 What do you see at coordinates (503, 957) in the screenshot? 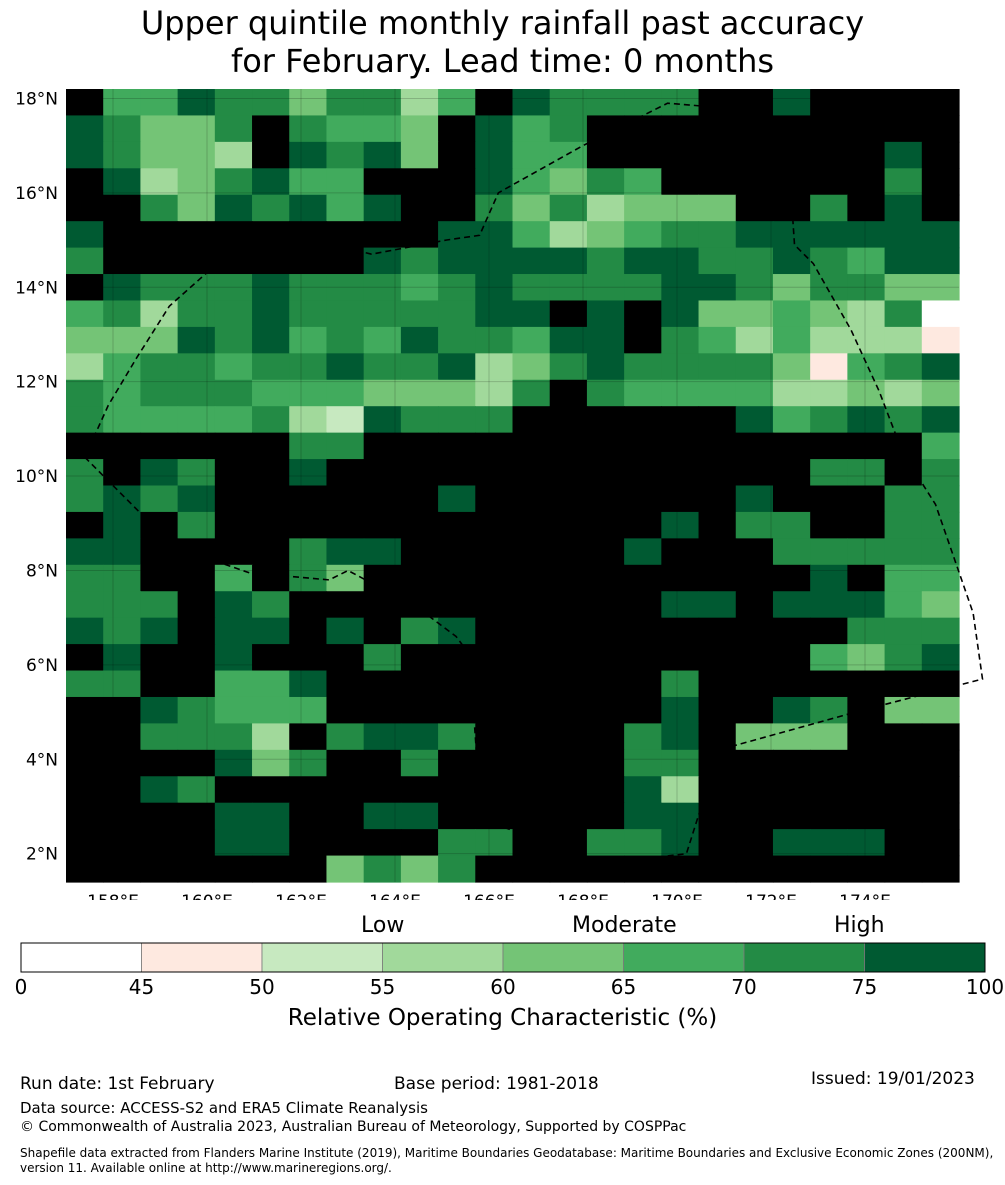
I see `colorbar` at bounding box center [503, 957].